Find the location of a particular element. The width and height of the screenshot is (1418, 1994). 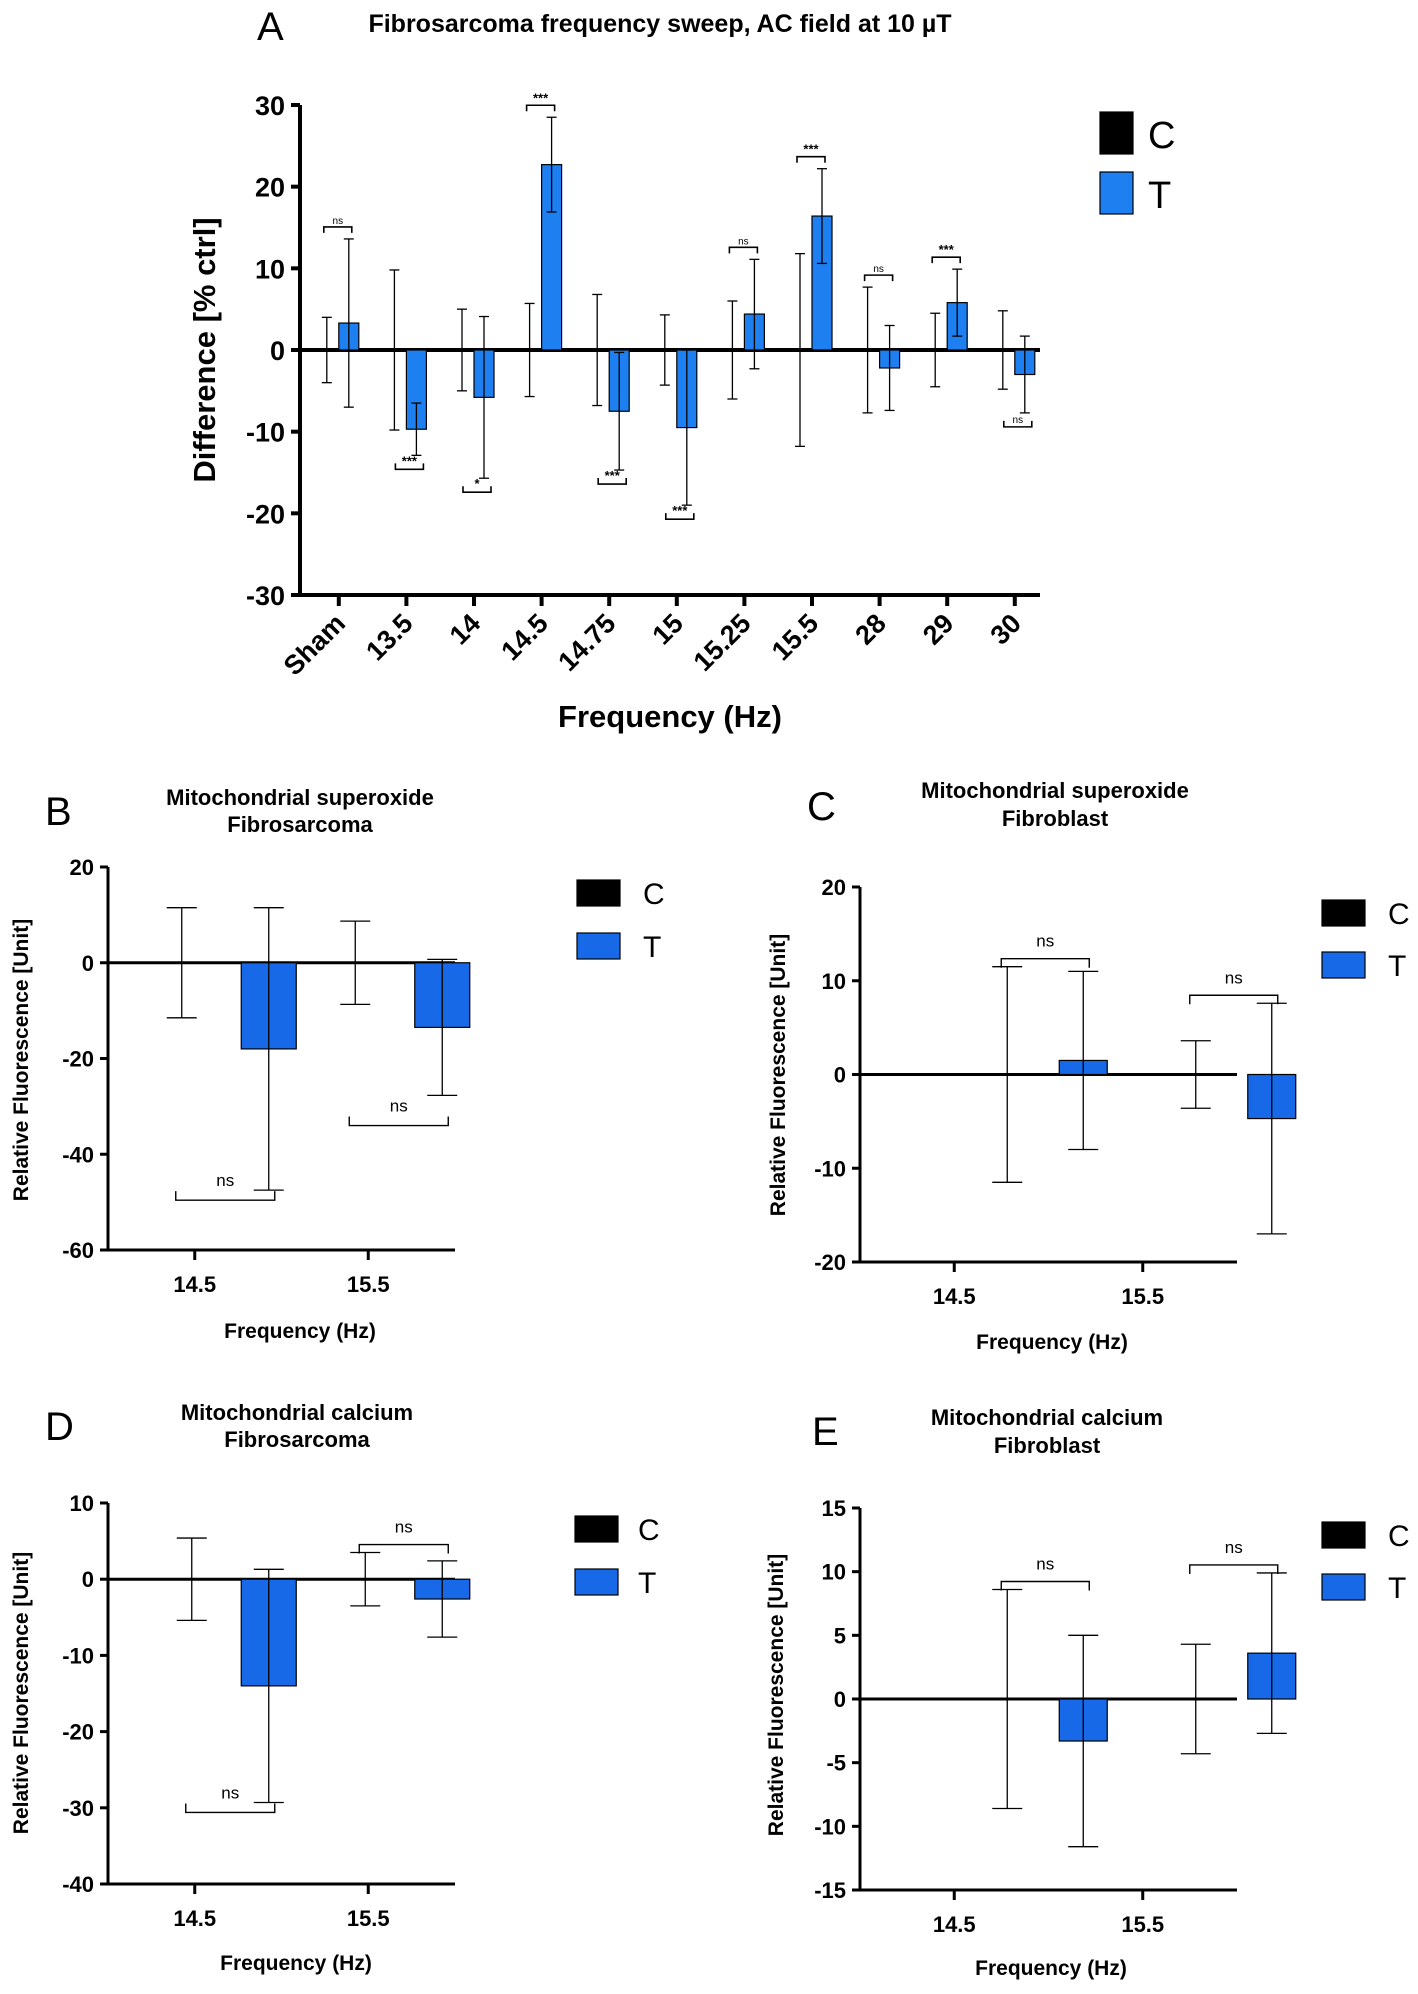

y-tick-label: -5 is located at coordinates (836, 1763).